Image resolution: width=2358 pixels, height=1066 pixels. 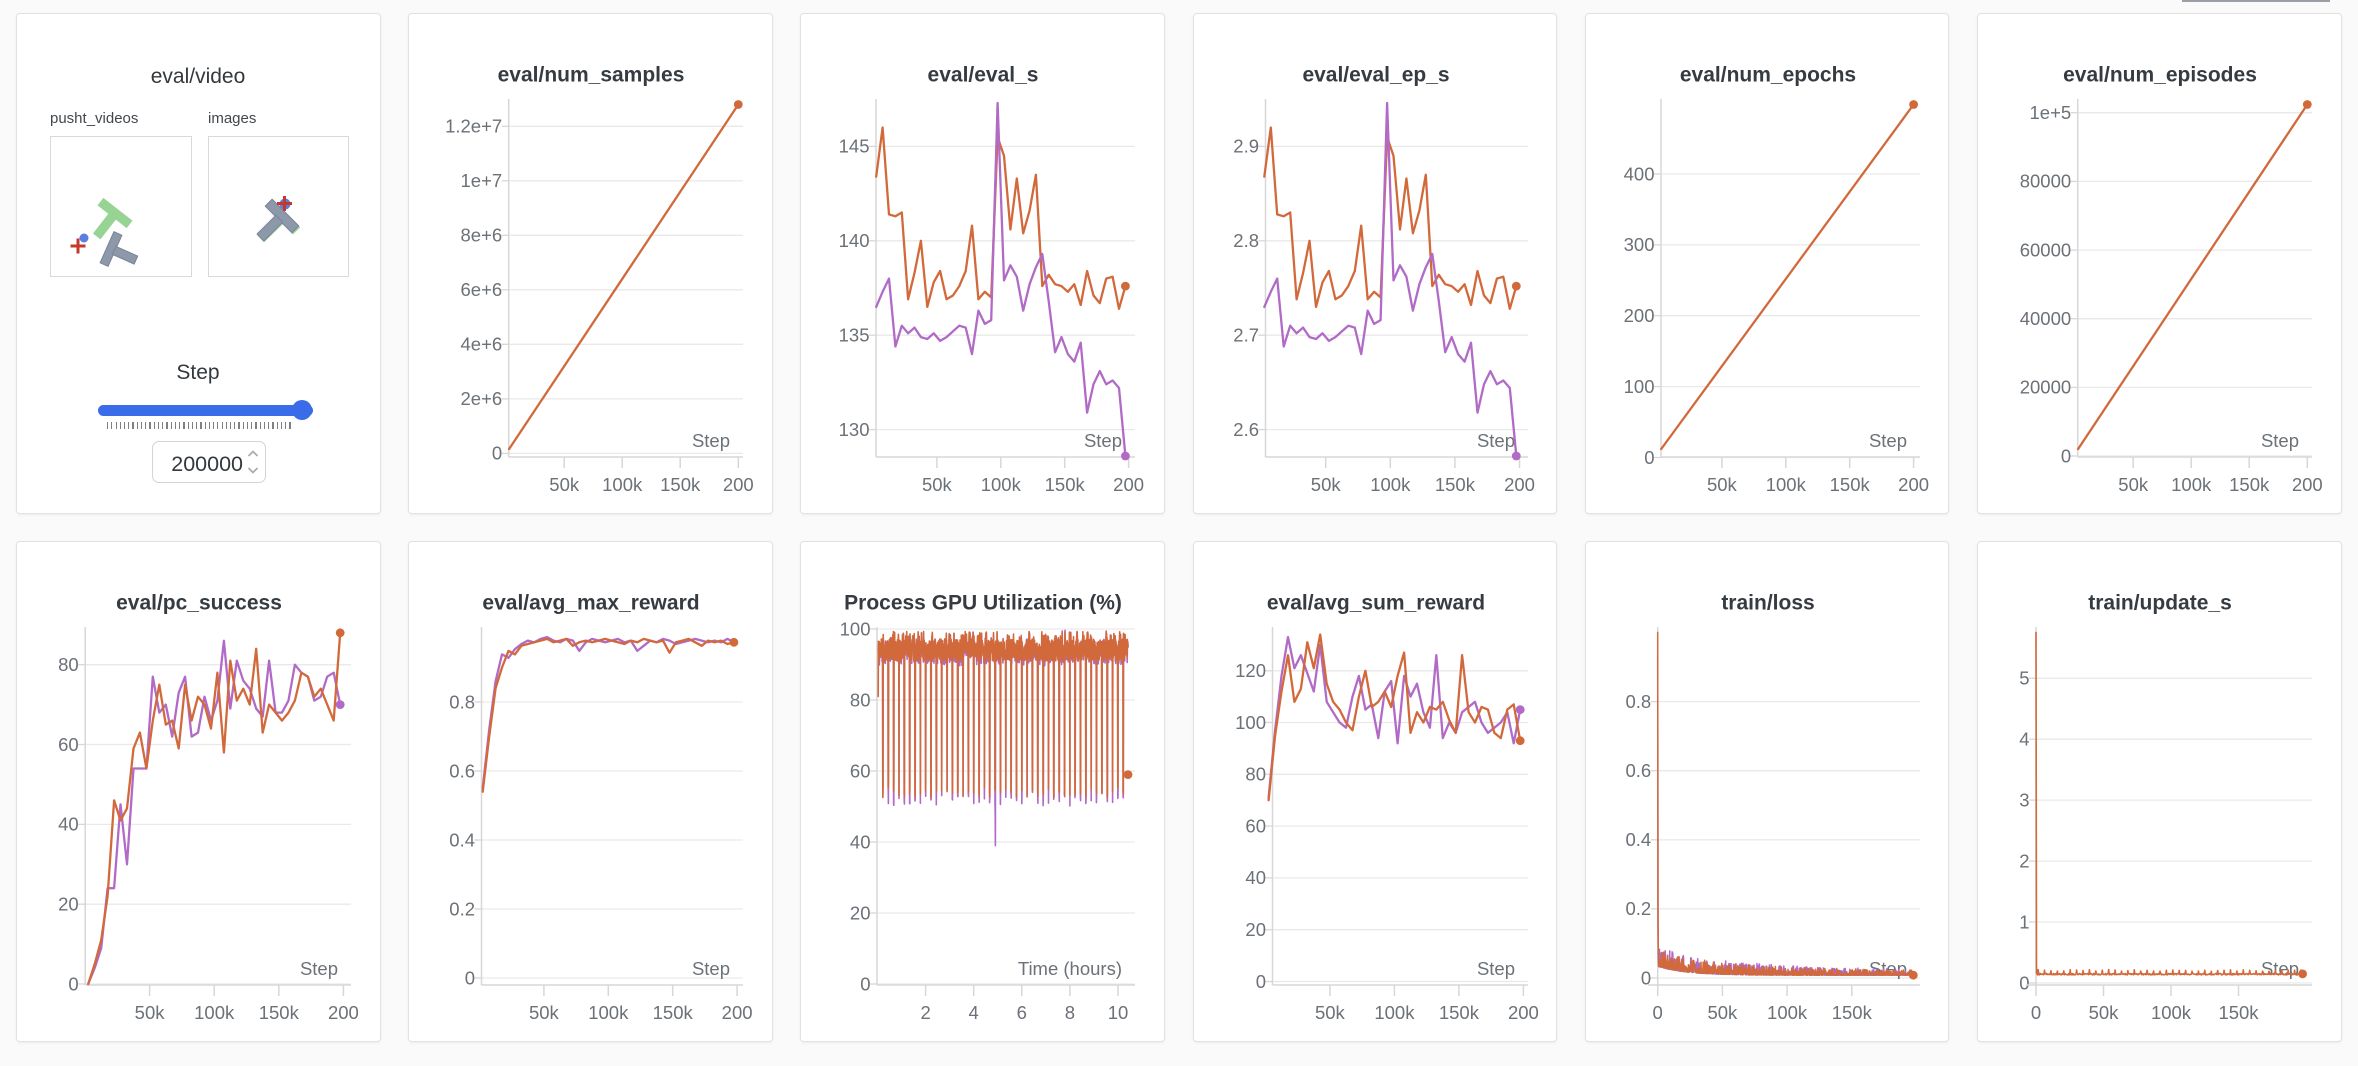 What do you see at coordinates (1375, 603) in the screenshot?
I see `svg-text: eval/avg_sum_reward` at bounding box center [1375, 603].